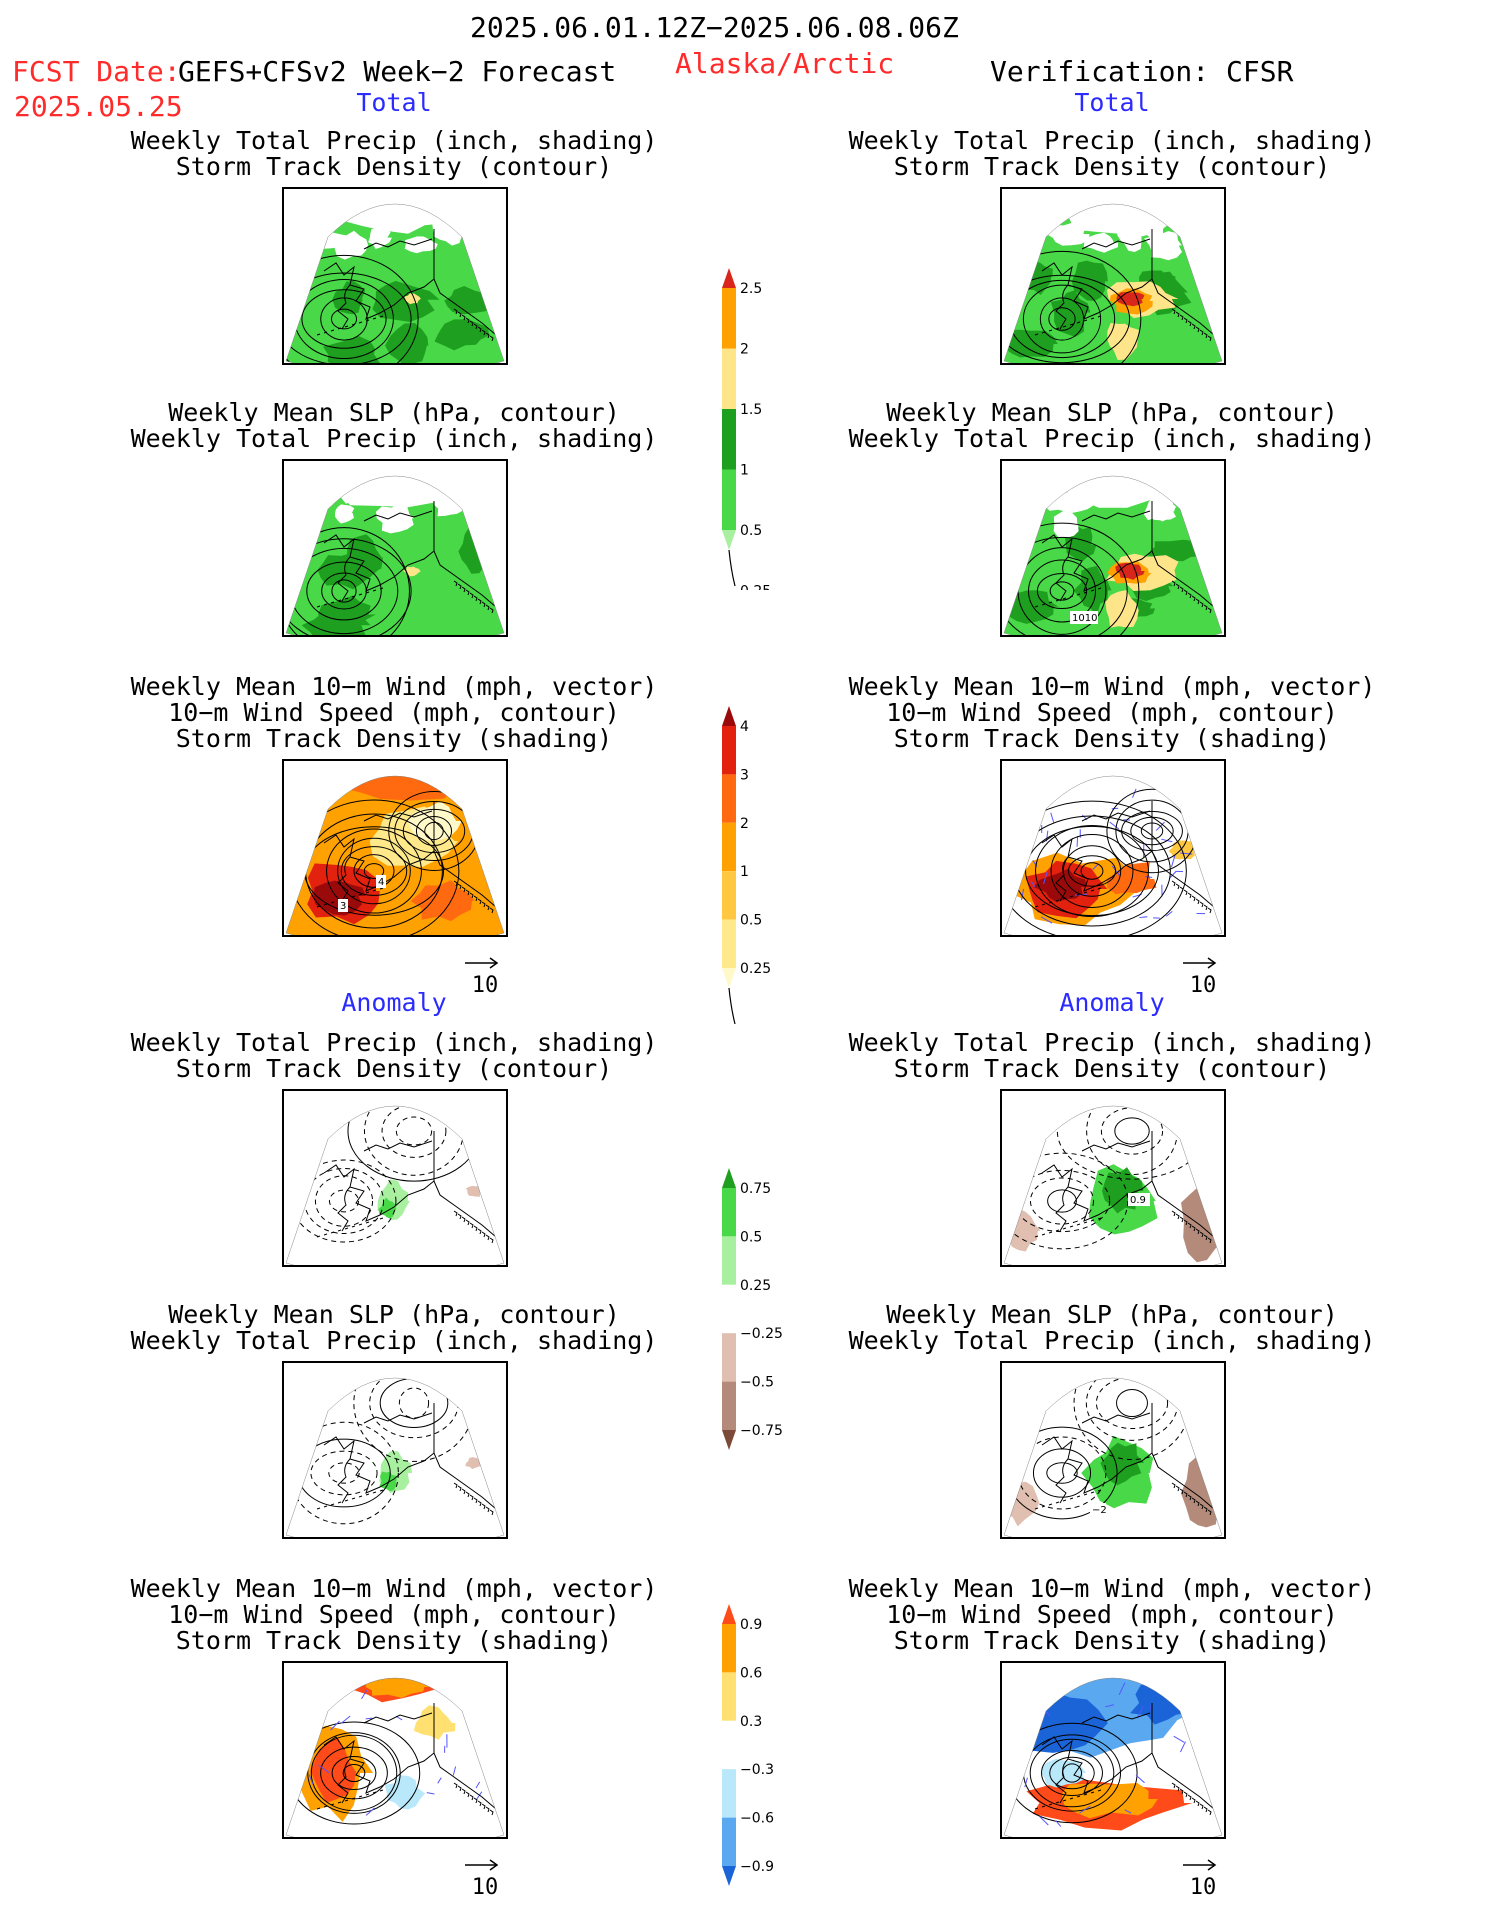 The height and width of the screenshot is (1925, 1487). What do you see at coordinates (746, 434) in the screenshot?
I see `colorbar-svg: 2.5 2 1.5 1 0.5 0.25` at bounding box center [746, 434].